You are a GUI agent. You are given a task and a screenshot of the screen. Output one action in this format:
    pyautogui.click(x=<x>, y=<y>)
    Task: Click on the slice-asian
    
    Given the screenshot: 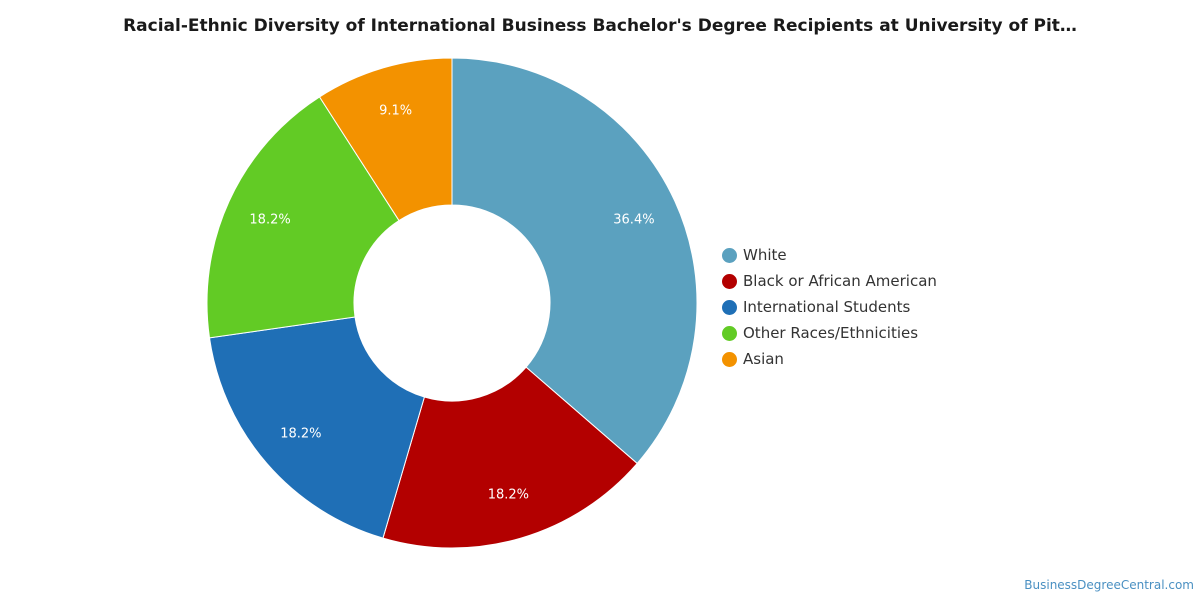 What is the action you would take?
    pyautogui.click(x=385, y=139)
    